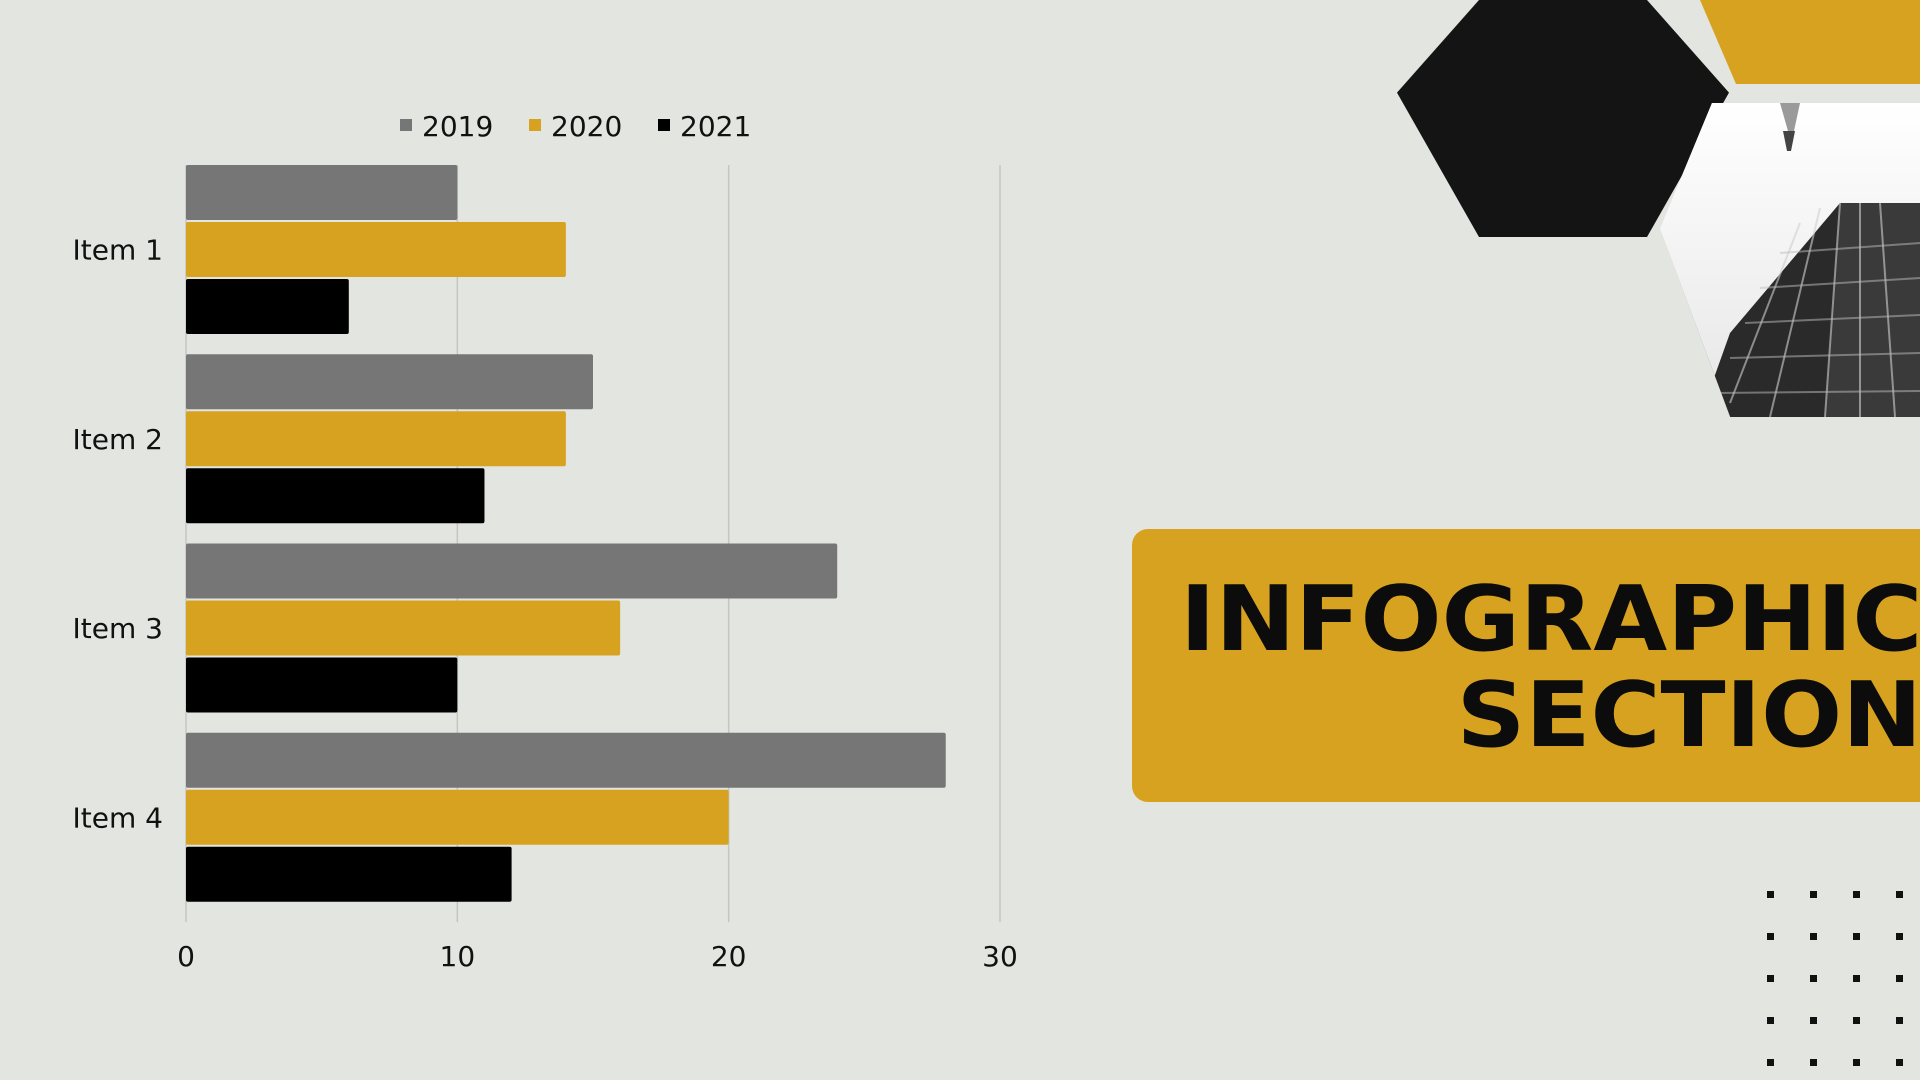  I want to click on category-label: Item 1, so click(118, 250).